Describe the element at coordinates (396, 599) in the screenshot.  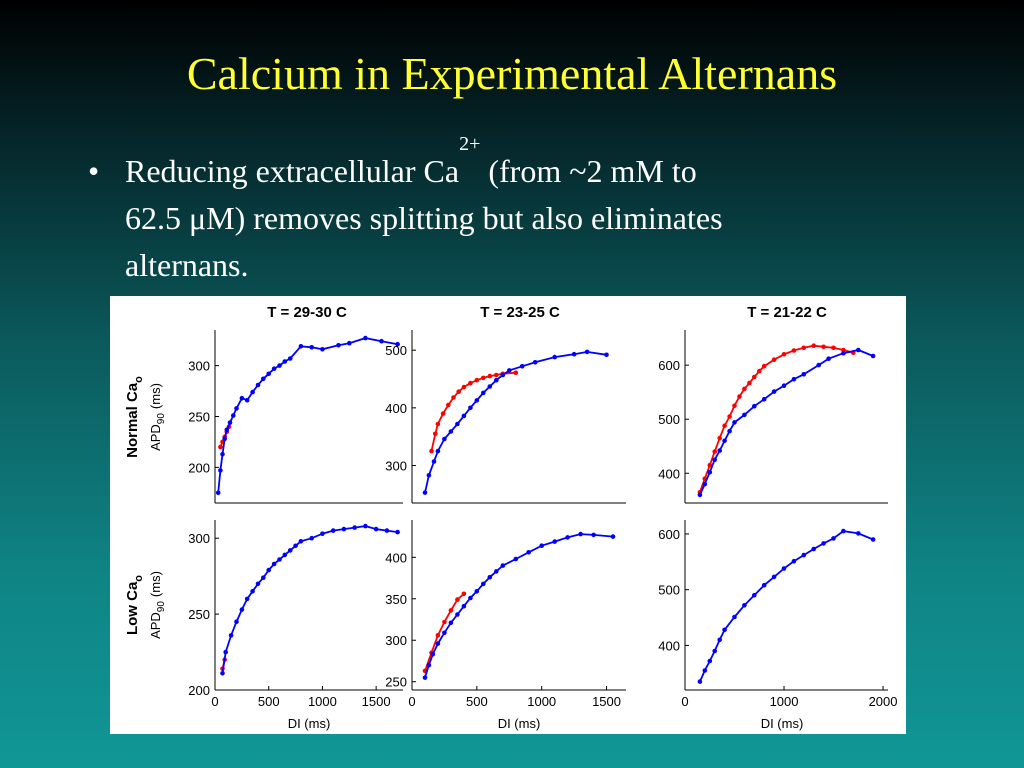
I see `y-tick-label: 350` at that location.